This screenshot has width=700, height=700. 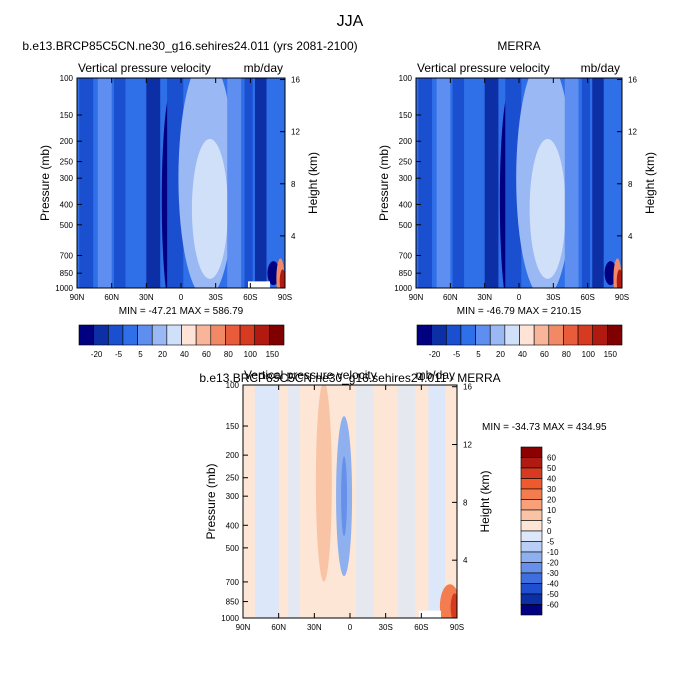 I want to click on figure-title: JJA, so click(x=350, y=21).